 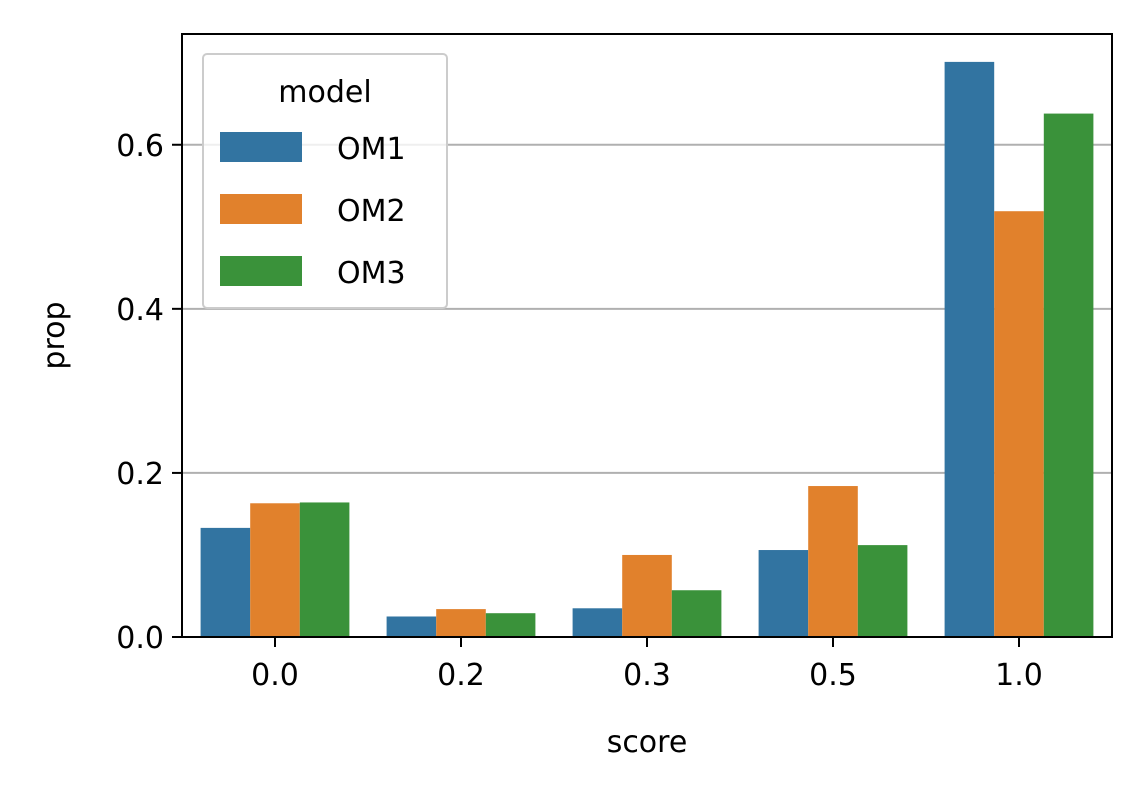 I want to click on x-tick-label: 0.5, so click(x=833, y=675).